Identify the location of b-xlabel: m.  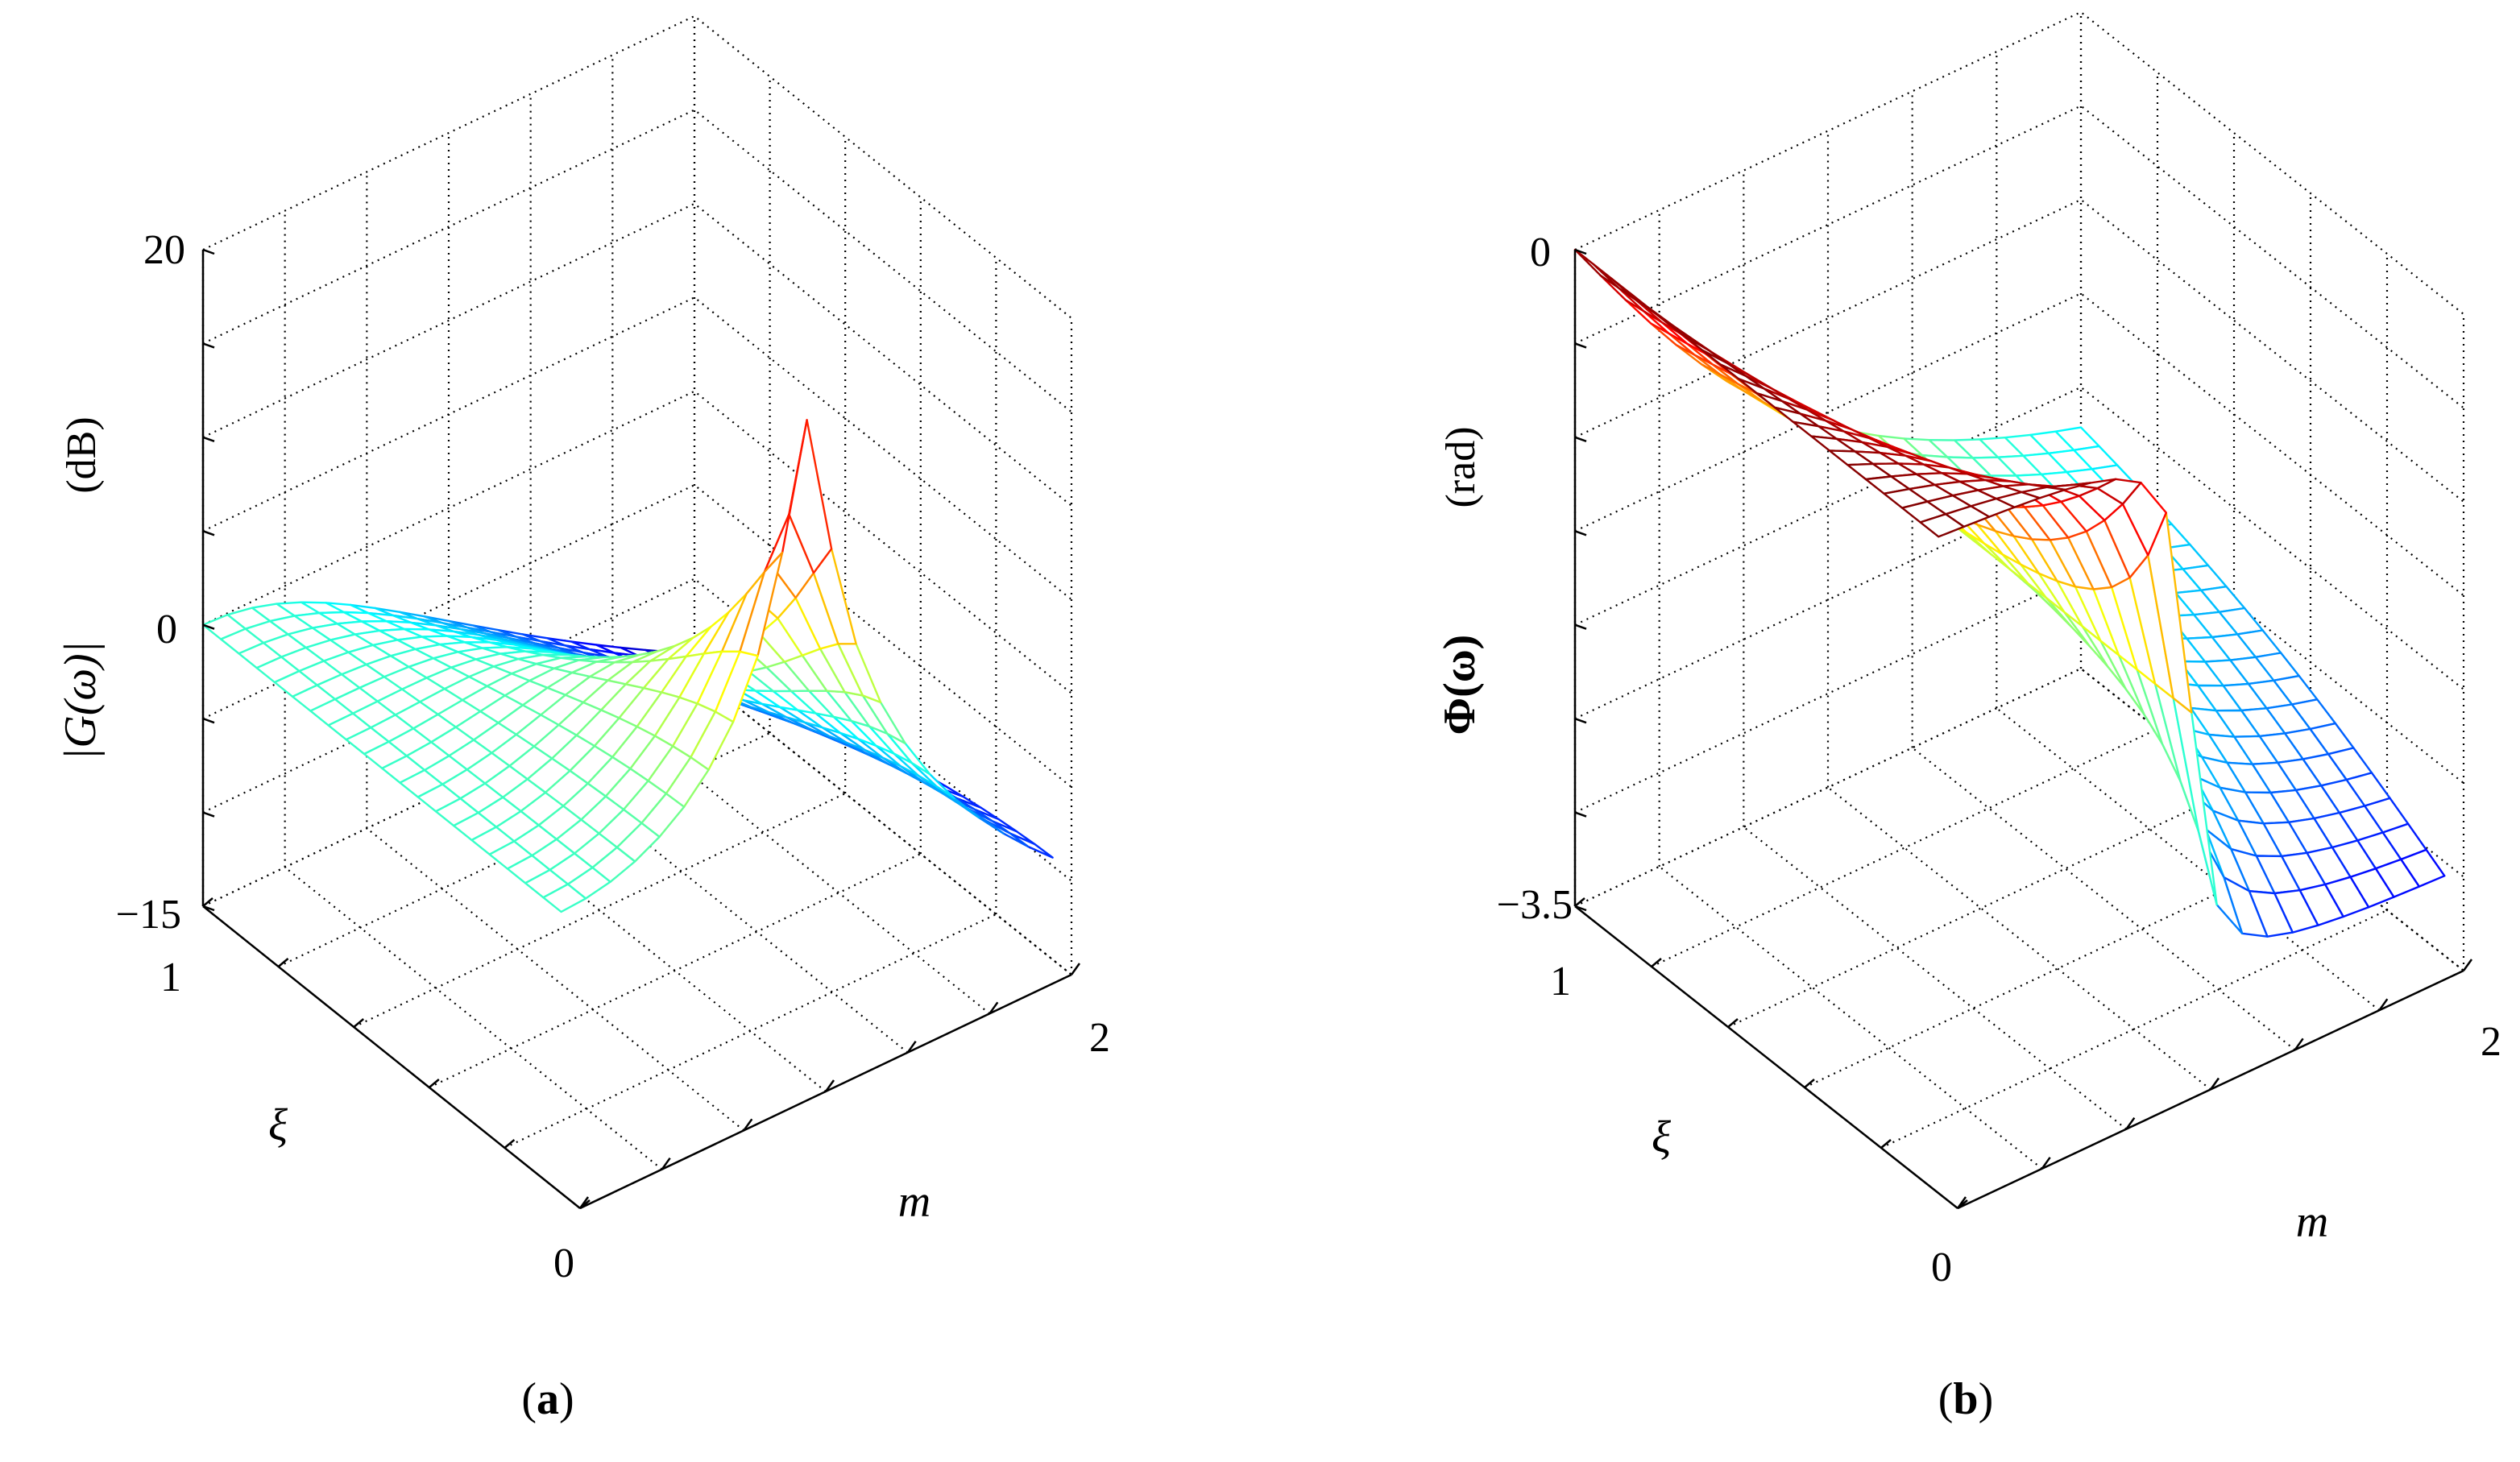
(2312, 1222).